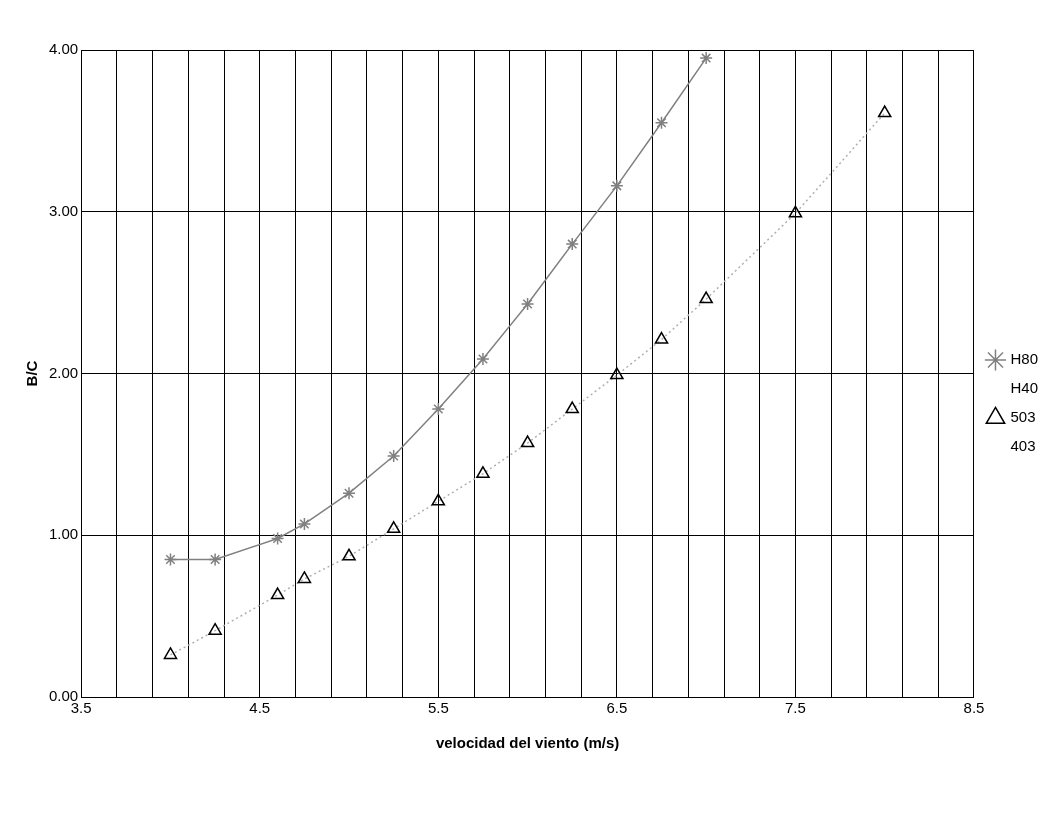 This screenshot has height=817, width=1058. I want to click on legend-label: H80, so click(1024, 359).